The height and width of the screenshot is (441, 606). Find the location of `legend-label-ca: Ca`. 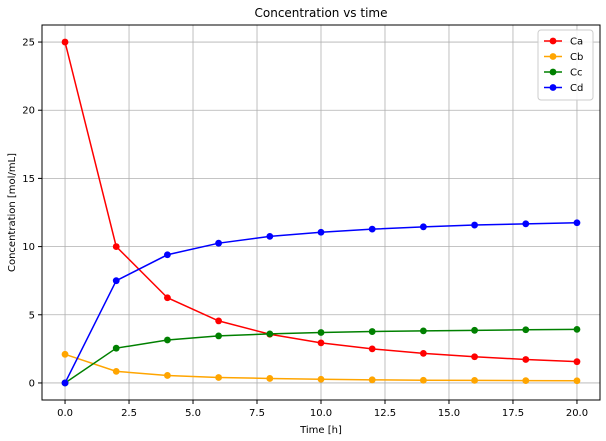

legend-label-ca: Ca is located at coordinates (576, 42).